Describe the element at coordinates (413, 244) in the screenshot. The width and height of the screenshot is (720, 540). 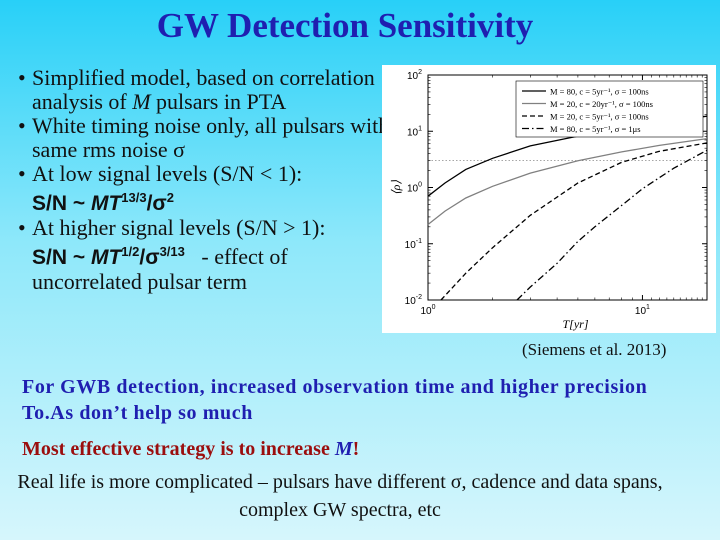
I see `y-tick-label: 10⁻¹` at that location.